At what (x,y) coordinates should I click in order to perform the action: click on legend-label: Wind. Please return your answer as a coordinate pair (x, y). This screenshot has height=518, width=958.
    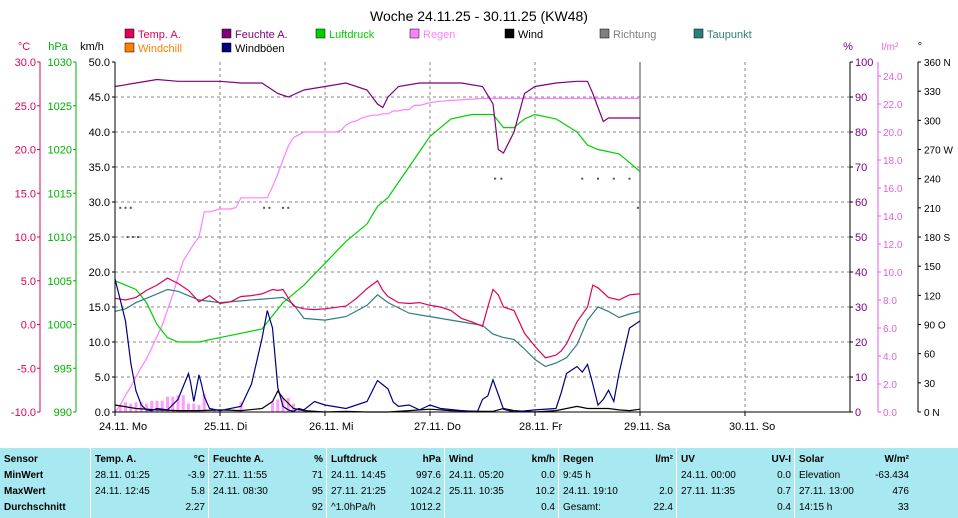
    Looking at the image, I should click on (530, 35).